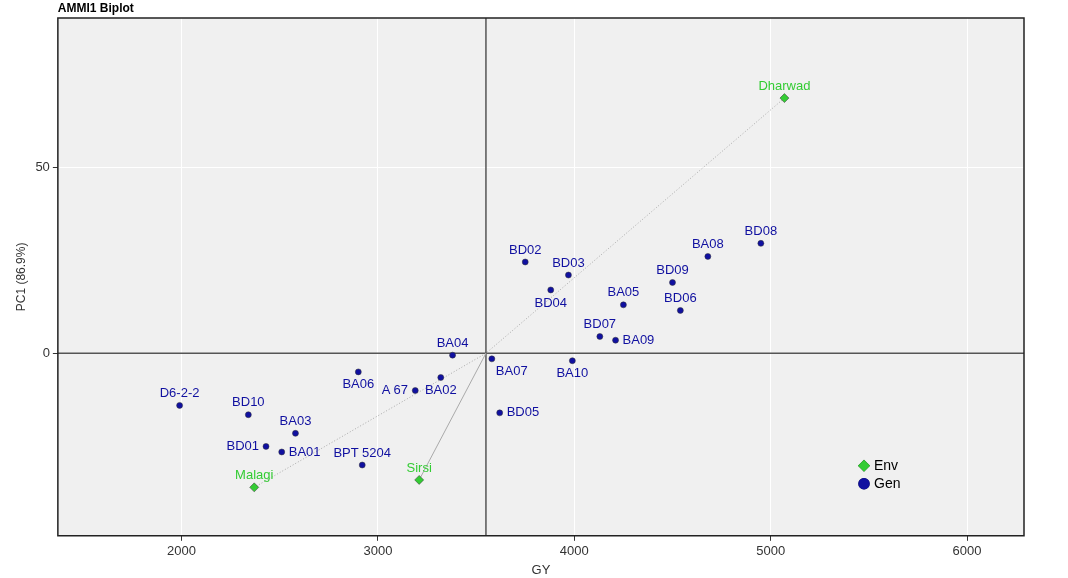 The image size is (1068, 578). What do you see at coordinates (295, 420) in the screenshot?
I see `data-label: BA03` at bounding box center [295, 420].